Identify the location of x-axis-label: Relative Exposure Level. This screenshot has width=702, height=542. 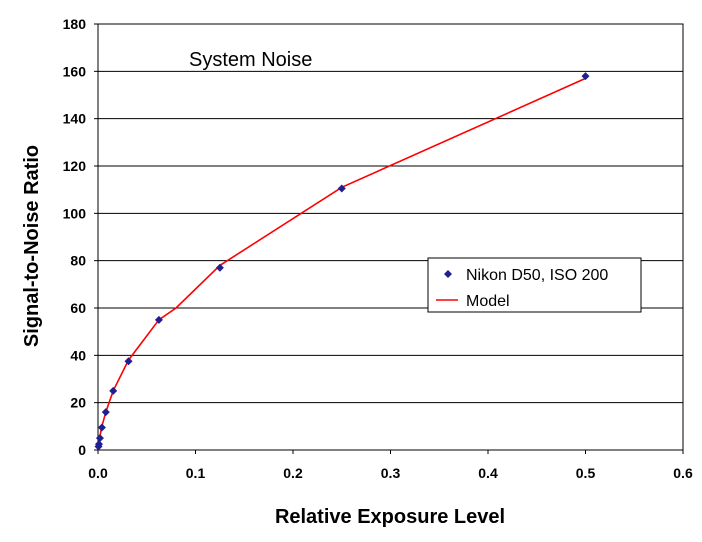
(390, 517).